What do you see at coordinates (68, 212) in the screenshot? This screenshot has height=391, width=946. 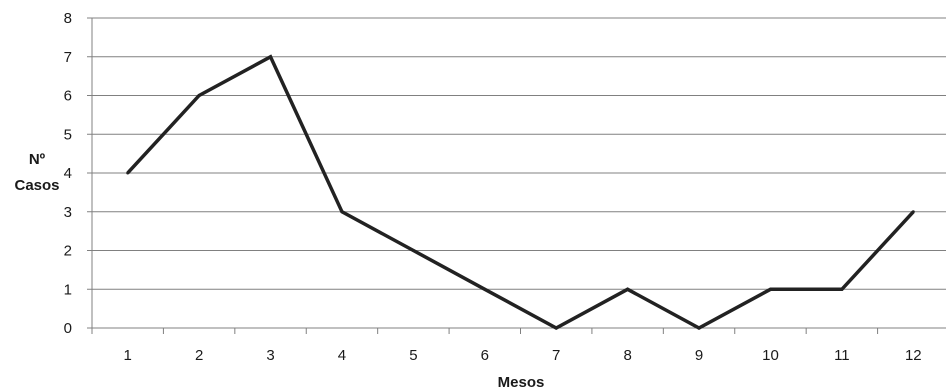 I see `y-tick-label: 3` at bounding box center [68, 212].